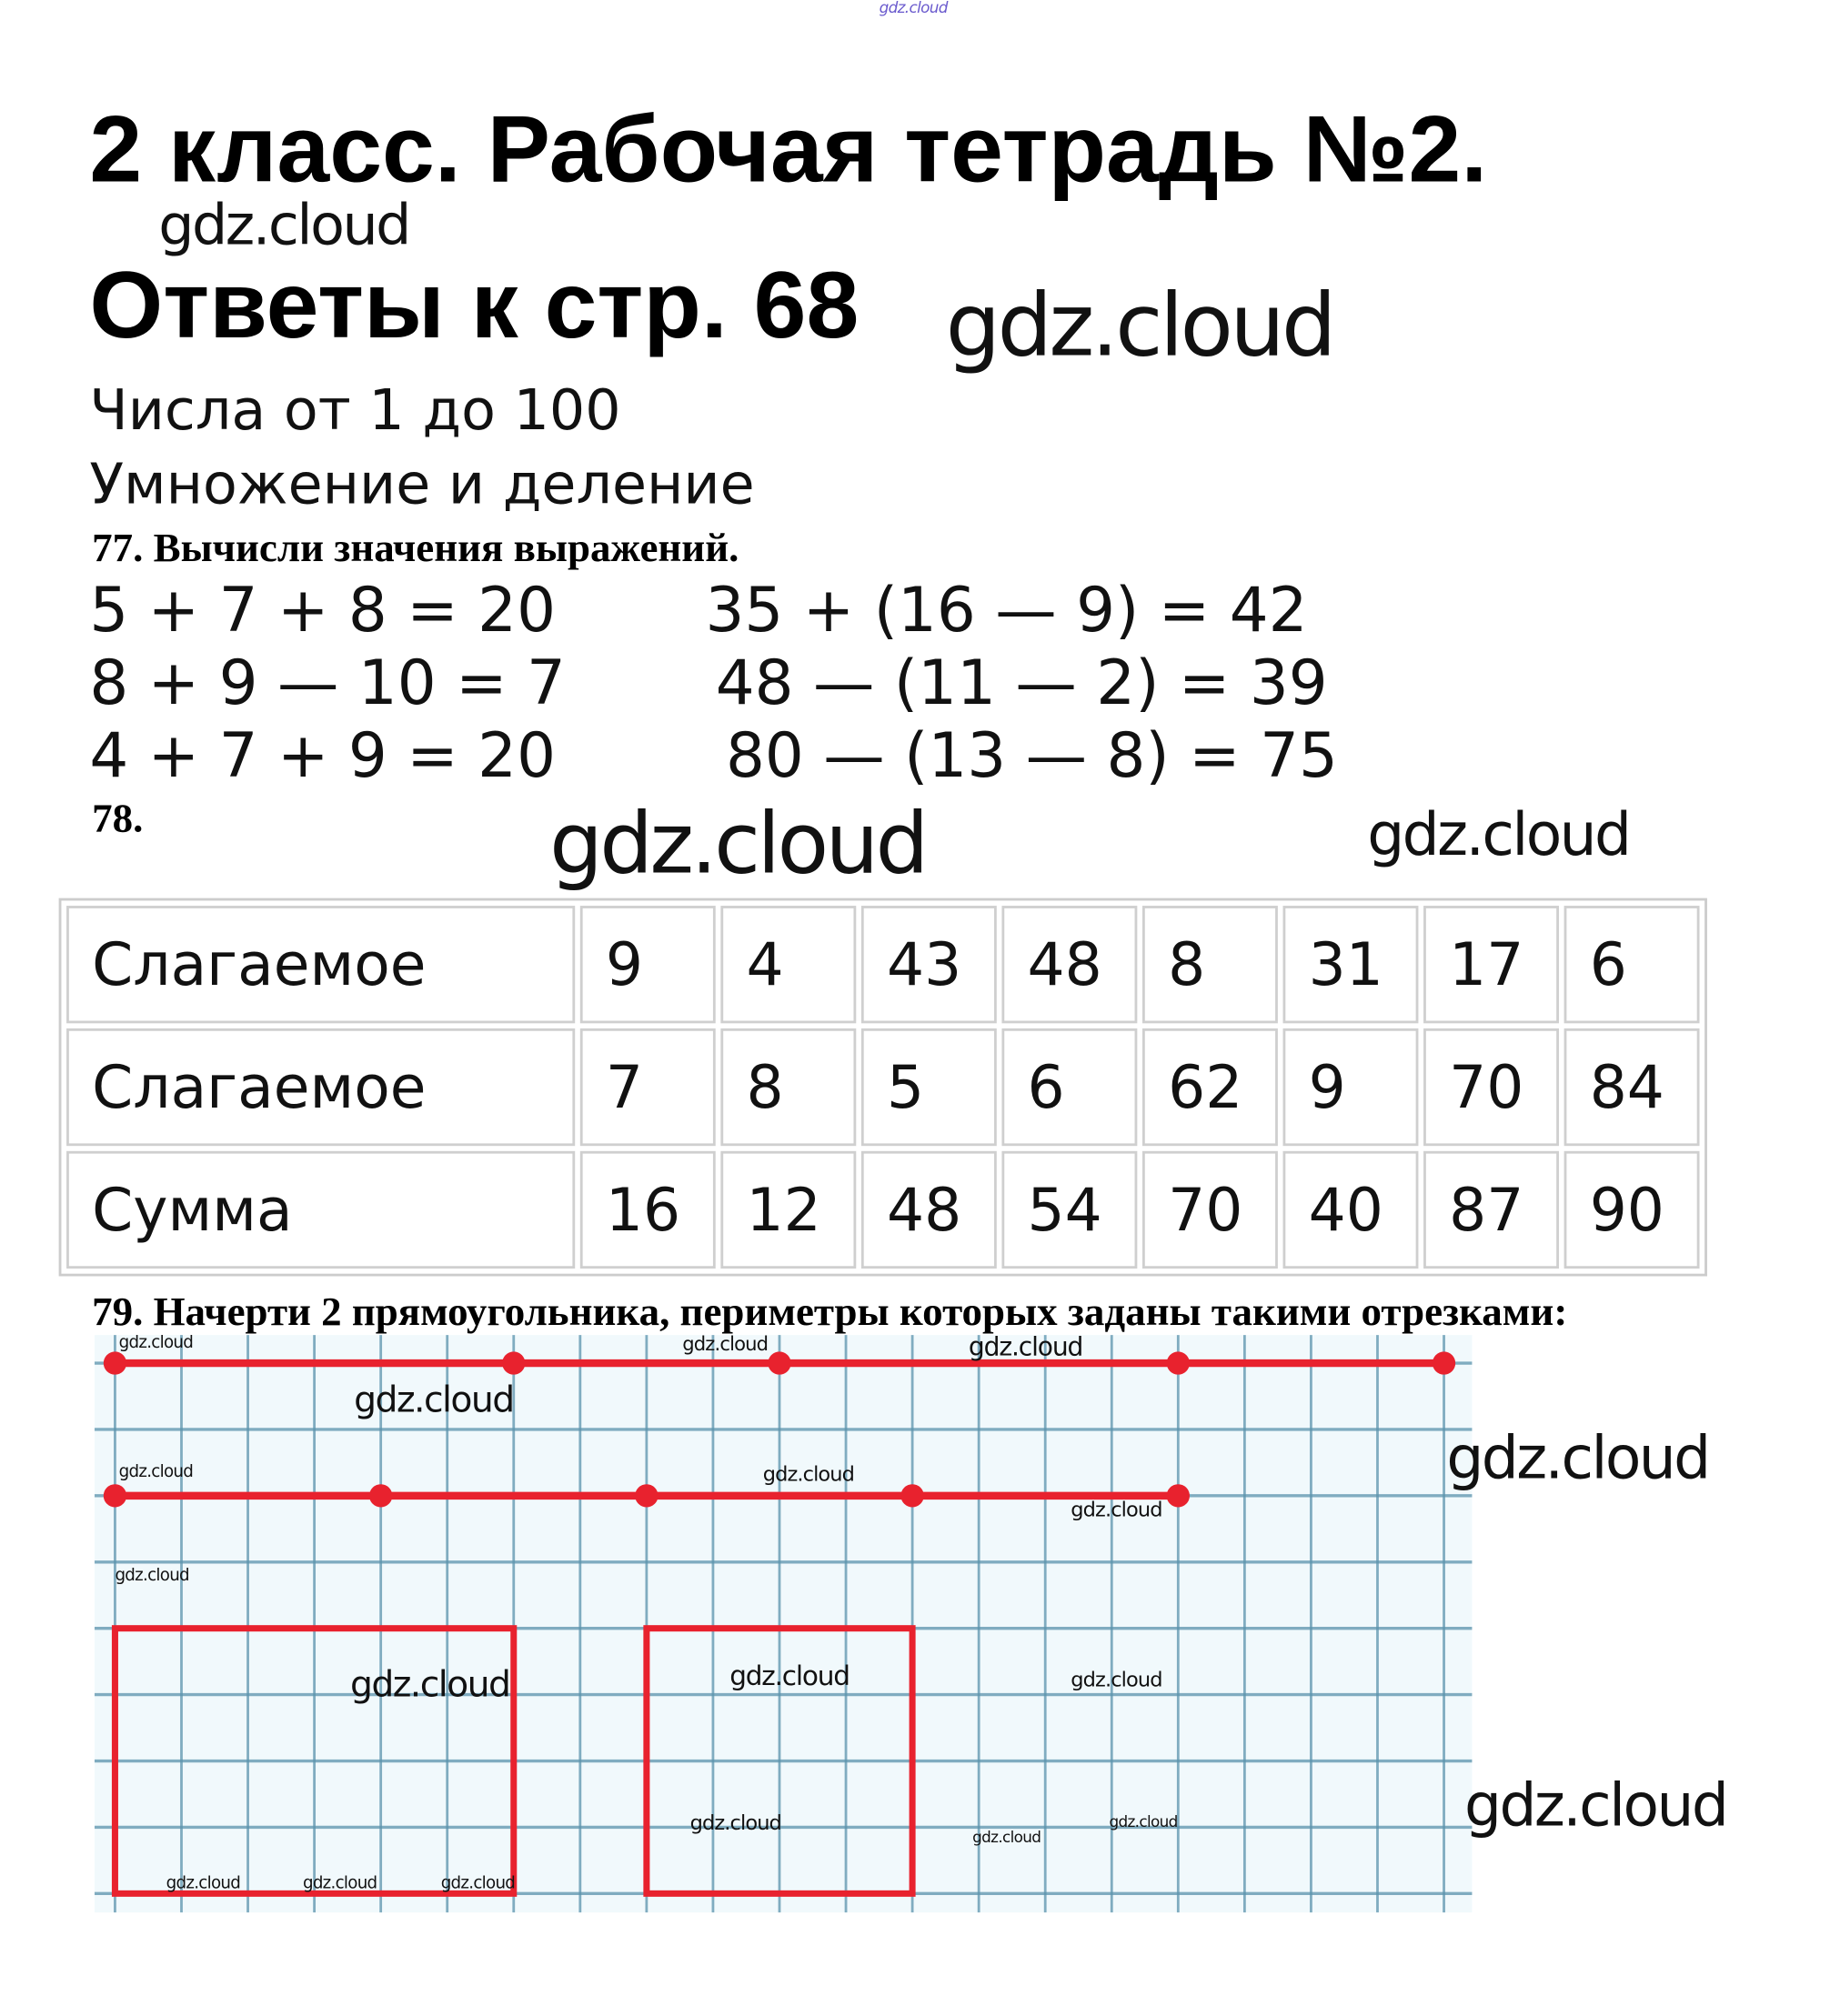 The height and width of the screenshot is (2016, 1840). What do you see at coordinates (1631, 1087) in the screenshot?
I see `table-cell: 84` at bounding box center [1631, 1087].